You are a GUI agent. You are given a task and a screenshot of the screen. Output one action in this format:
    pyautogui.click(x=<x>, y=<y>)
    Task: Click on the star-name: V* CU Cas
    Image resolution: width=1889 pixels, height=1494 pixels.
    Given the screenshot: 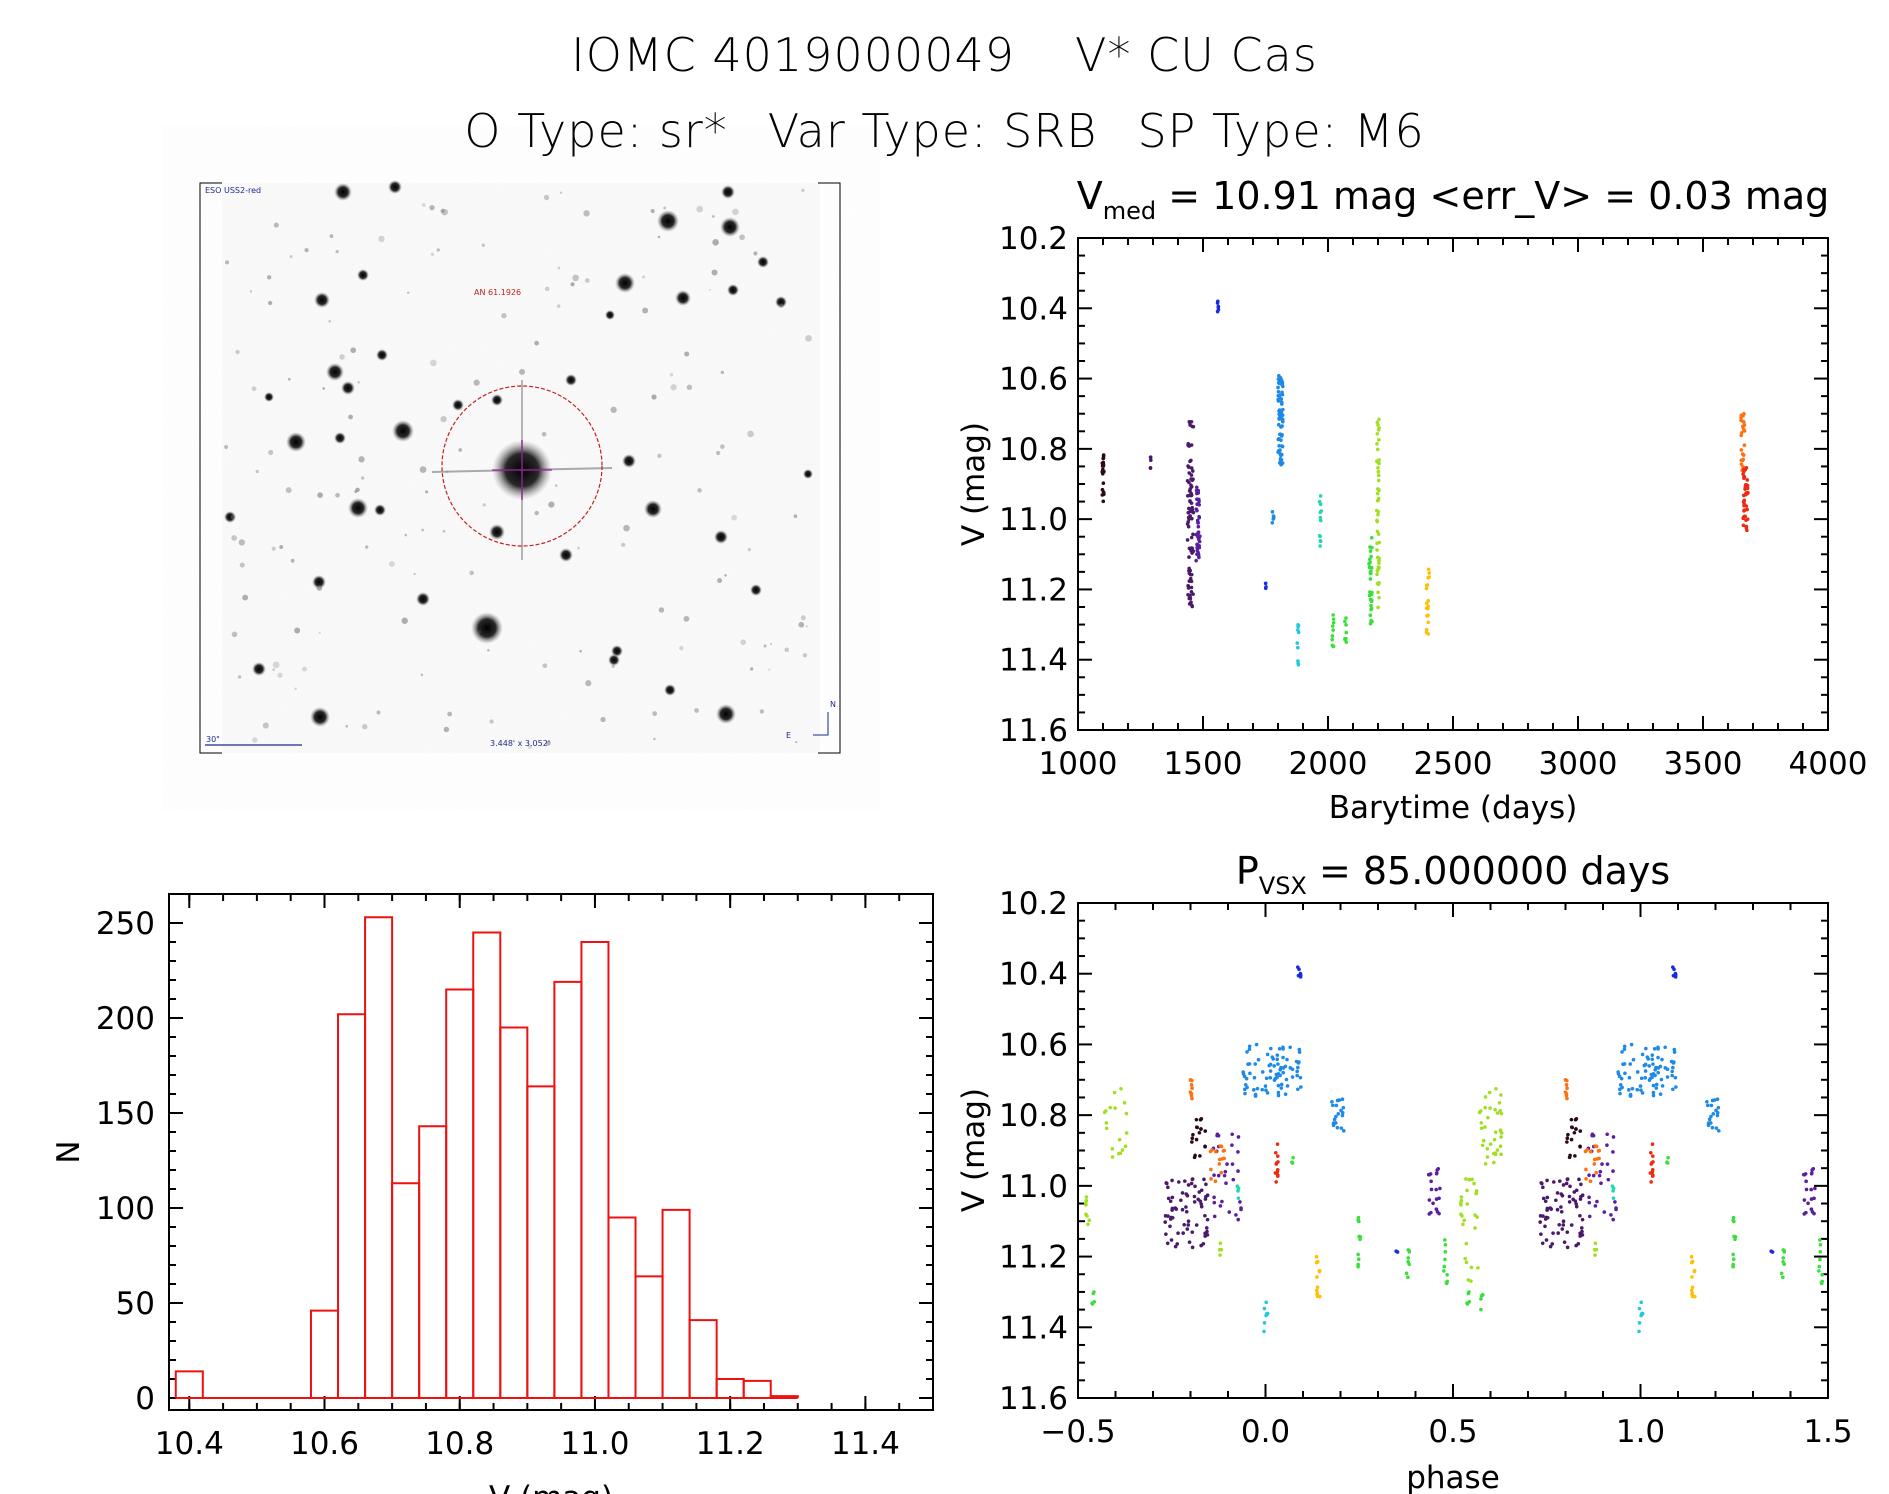 What is the action you would take?
    pyautogui.click(x=1196, y=55)
    